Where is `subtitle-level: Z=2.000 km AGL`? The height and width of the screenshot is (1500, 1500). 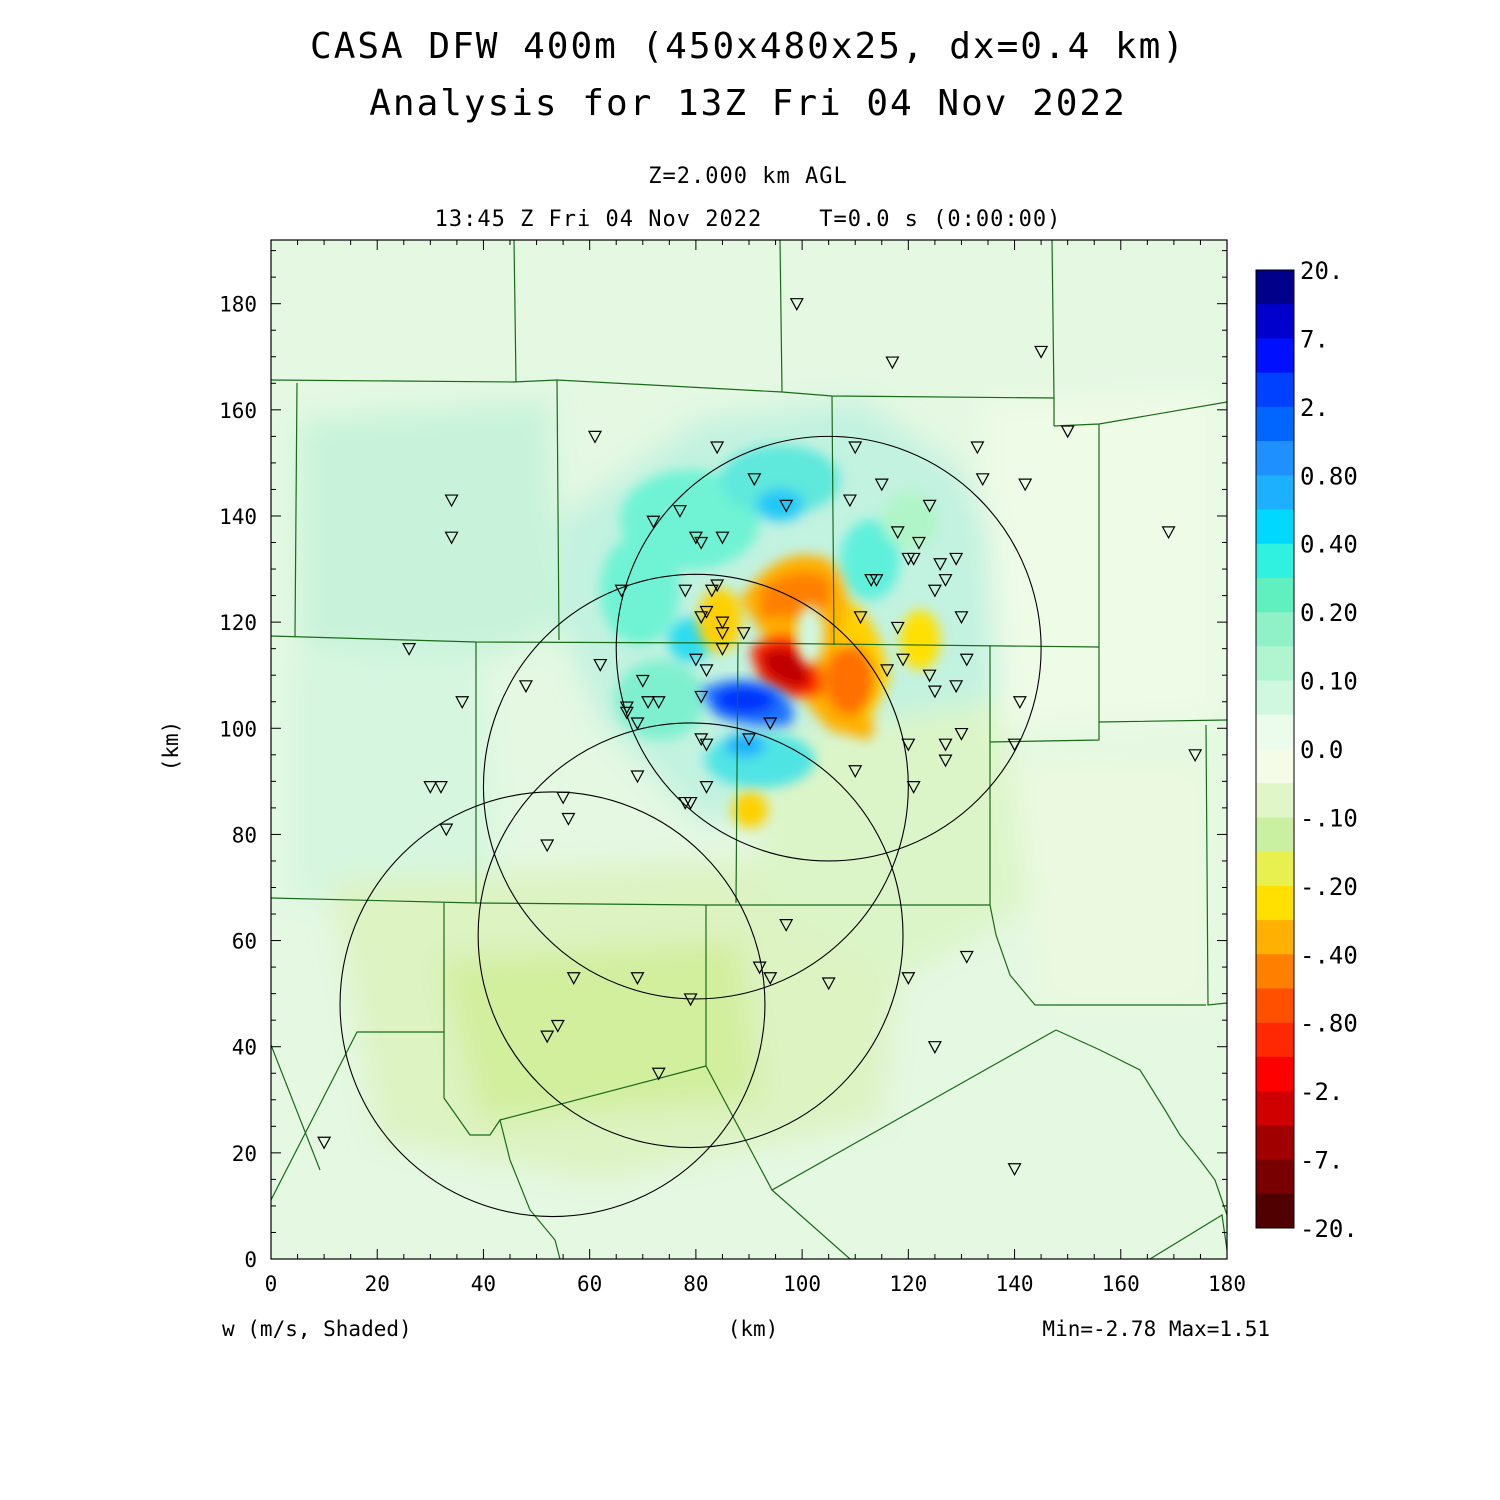 subtitle-level: Z=2.000 km AGL is located at coordinates (747, 176).